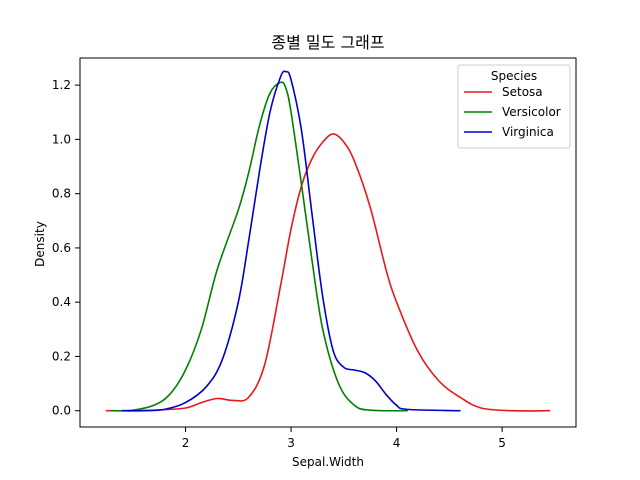 The width and height of the screenshot is (640, 480). Describe the element at coordinates (514, 76) in the screenshot. I see `legend-title: Species` at that location.